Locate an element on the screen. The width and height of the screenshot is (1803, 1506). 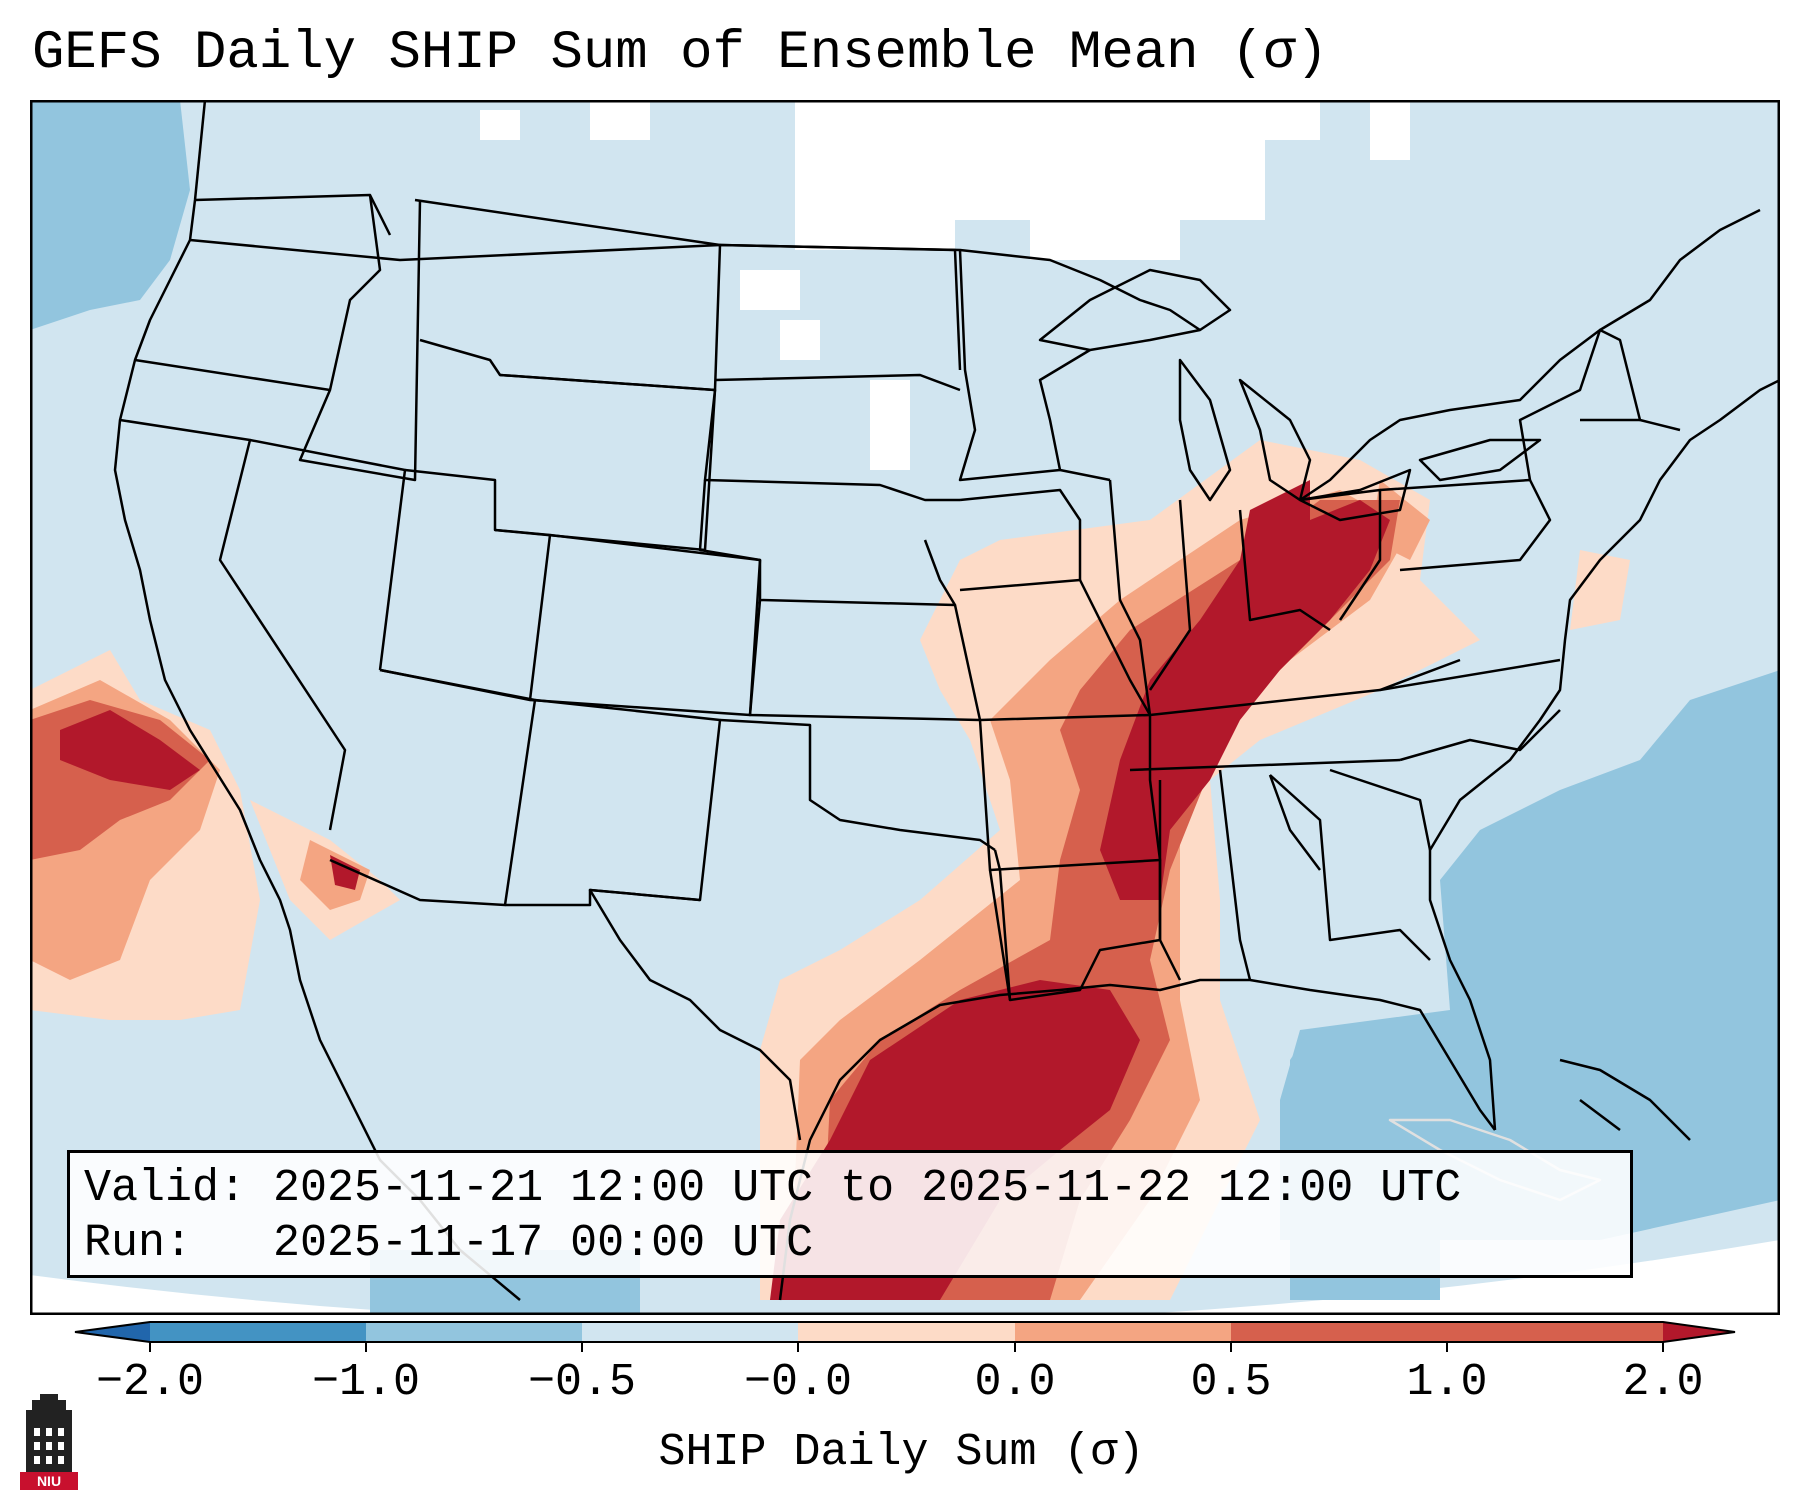
bahamas-outline is located at coordinates (1625, 1099).